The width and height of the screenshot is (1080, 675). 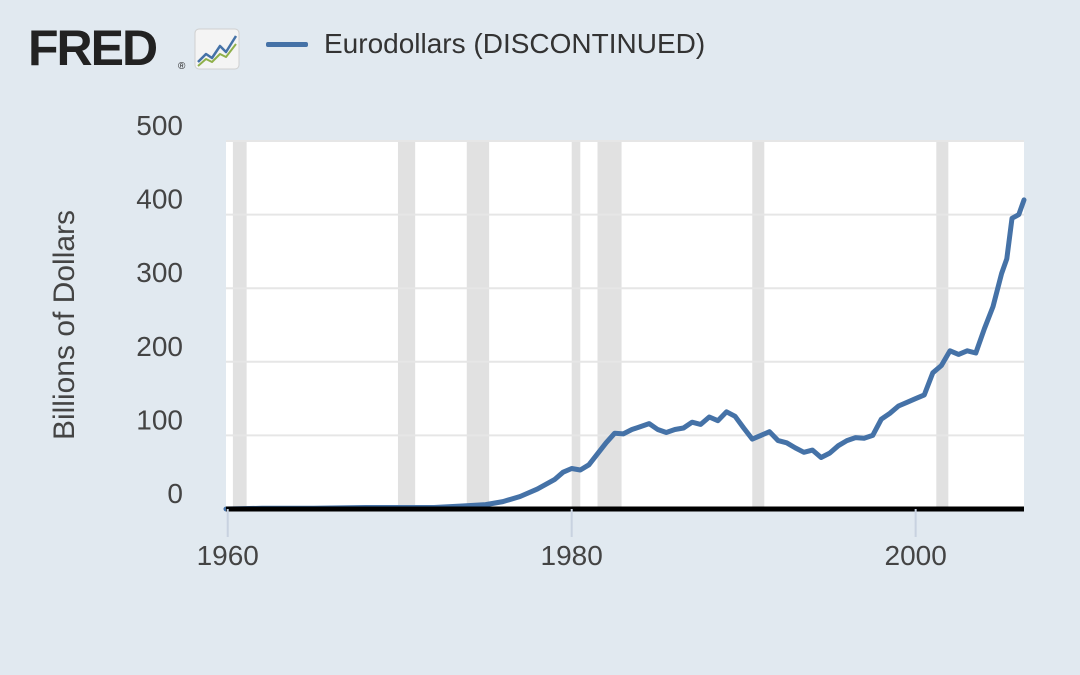 I want to click on fred-logo: FRED, so click(x=93, y=48).